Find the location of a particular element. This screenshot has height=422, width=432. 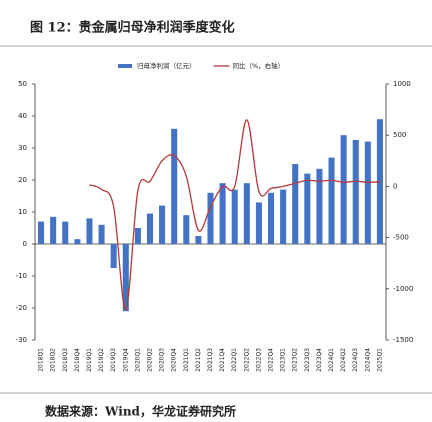

x-tick-label: 2023Q4 is located at coordinates (319, 360).